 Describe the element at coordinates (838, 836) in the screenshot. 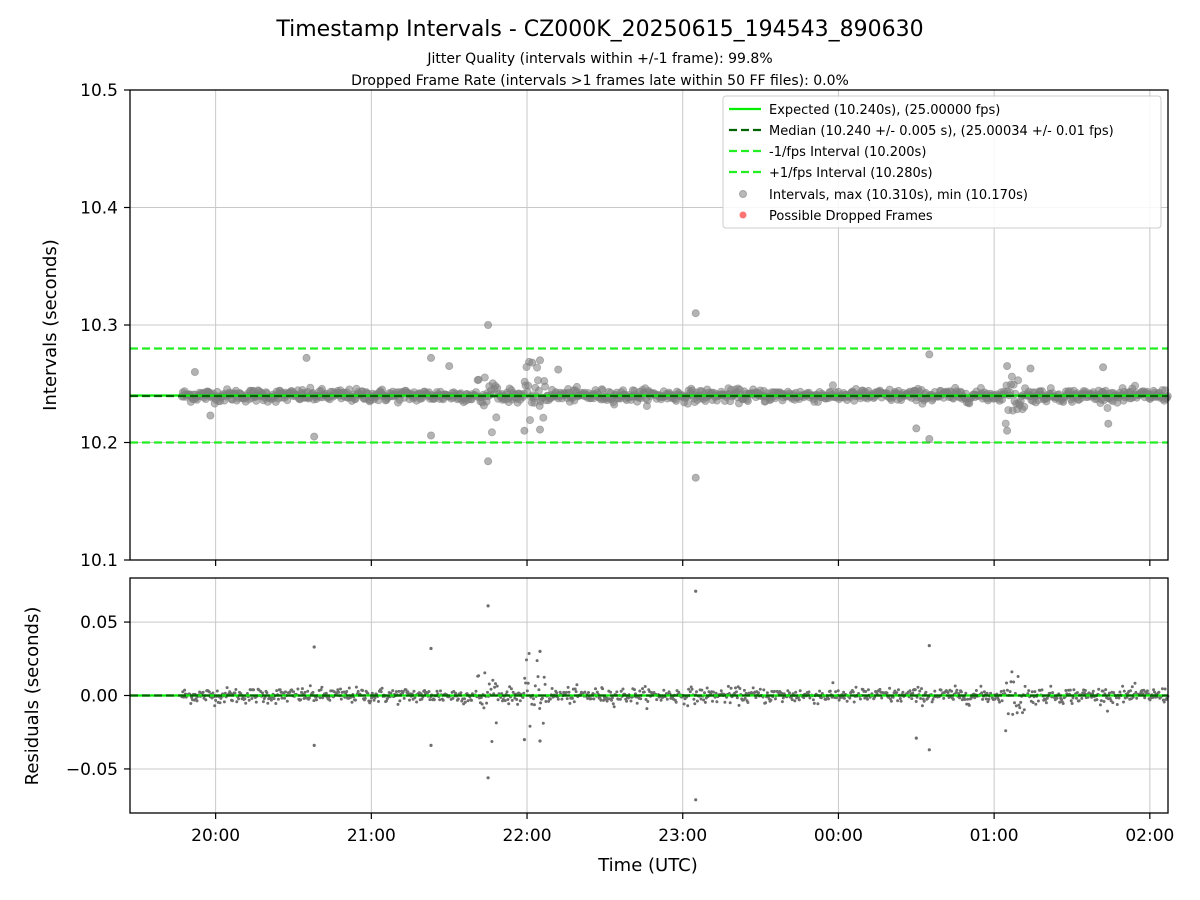

I see `x-tick-label: 00:00` at that location.